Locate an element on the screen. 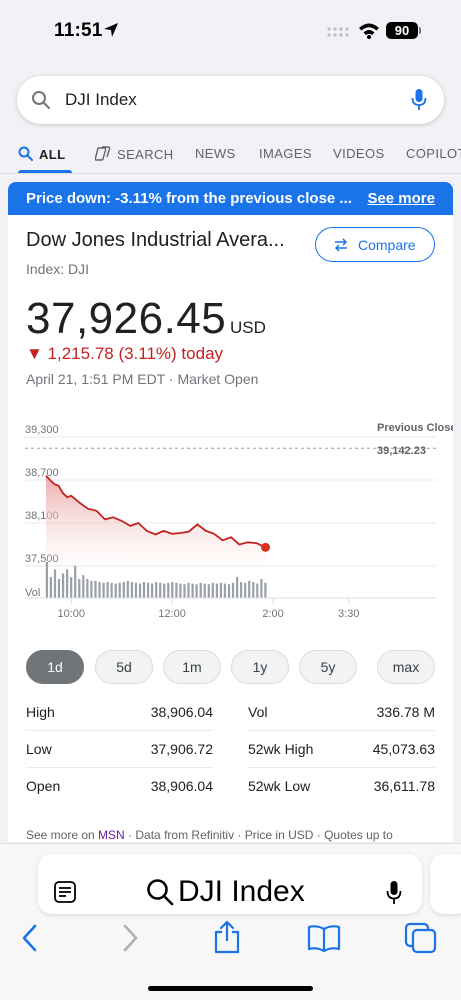 Image resolution: width=461 pixels, height=1000 pixels. tab-copilot: COPILOT is located at coordinates (433, 153).